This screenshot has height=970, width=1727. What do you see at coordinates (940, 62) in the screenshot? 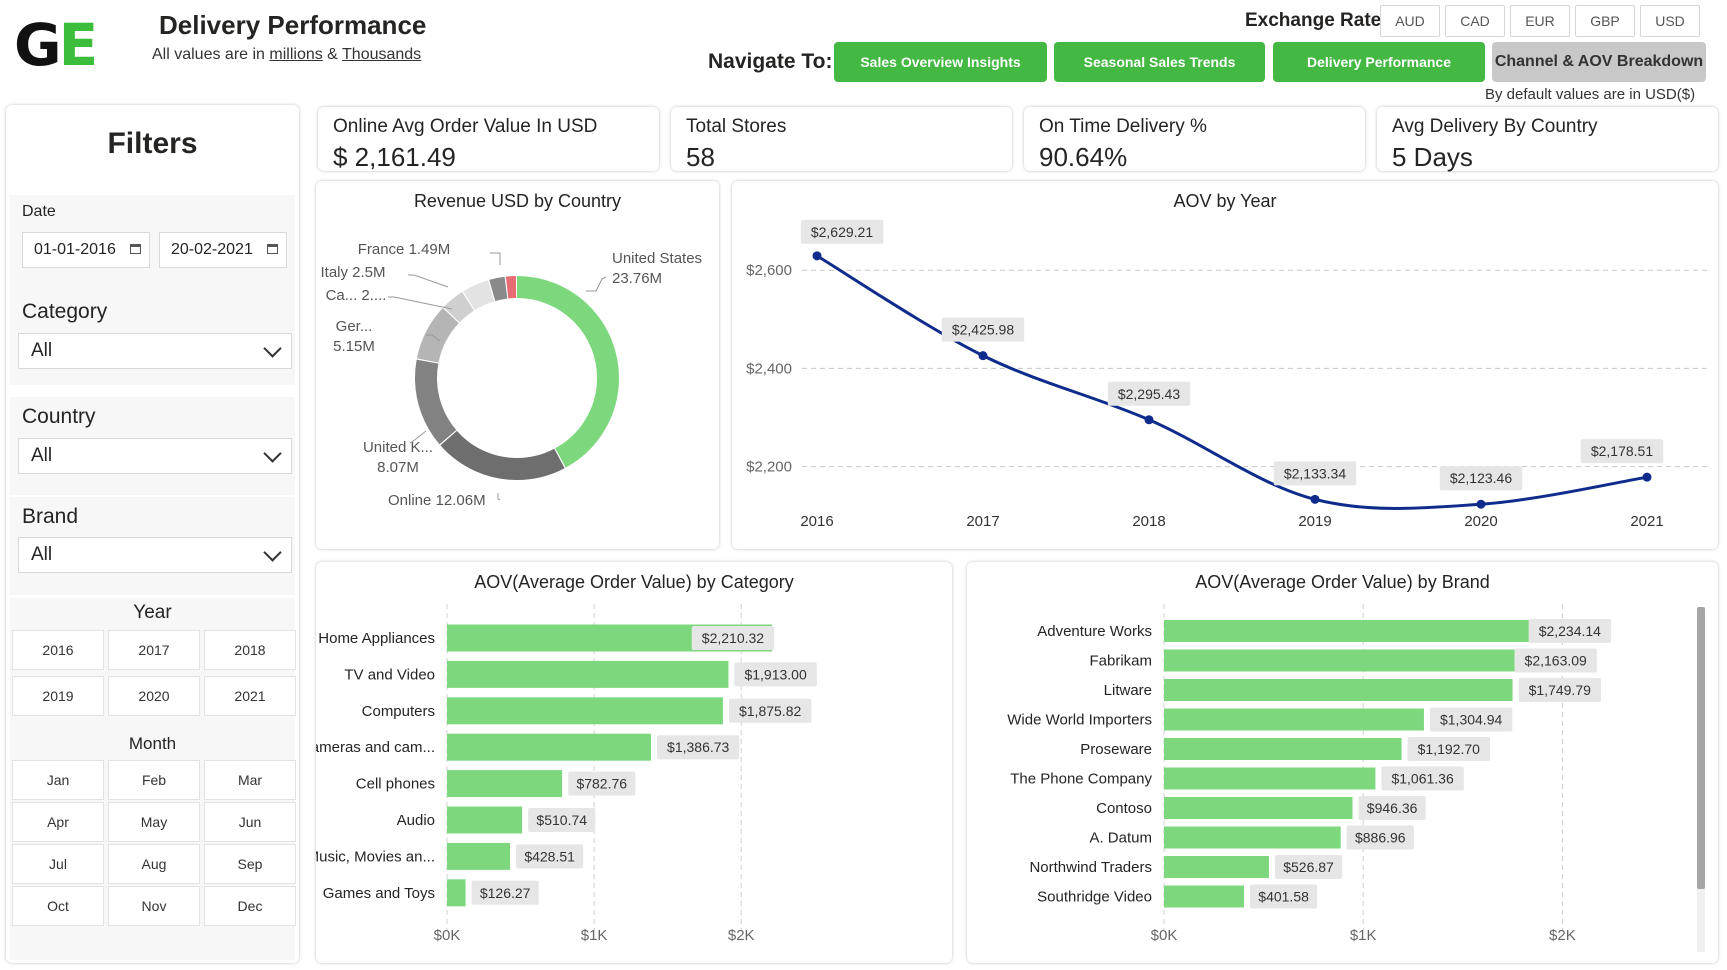
I see `nav-sales-overview-button: Sales Overview Insights` at bounding box center [940, 62].